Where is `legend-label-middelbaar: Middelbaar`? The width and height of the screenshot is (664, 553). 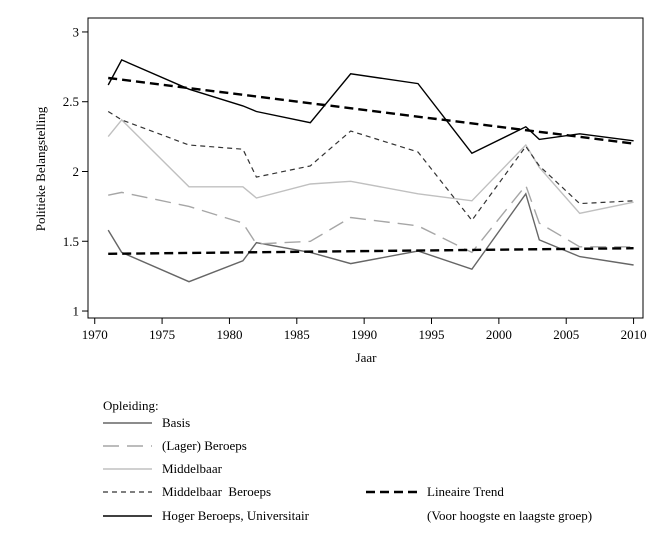 legend-label-middelbaar: Middelbaar is located at coordinates (192, 468).